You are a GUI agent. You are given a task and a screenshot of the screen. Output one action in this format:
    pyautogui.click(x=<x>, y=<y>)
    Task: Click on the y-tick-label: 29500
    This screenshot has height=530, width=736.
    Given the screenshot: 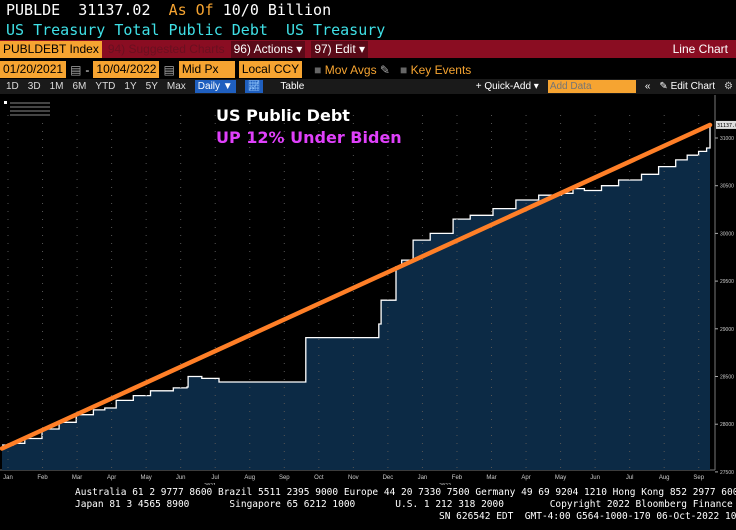 What is the action you would take?
    pyautogui.click(x=727, y=282)
    